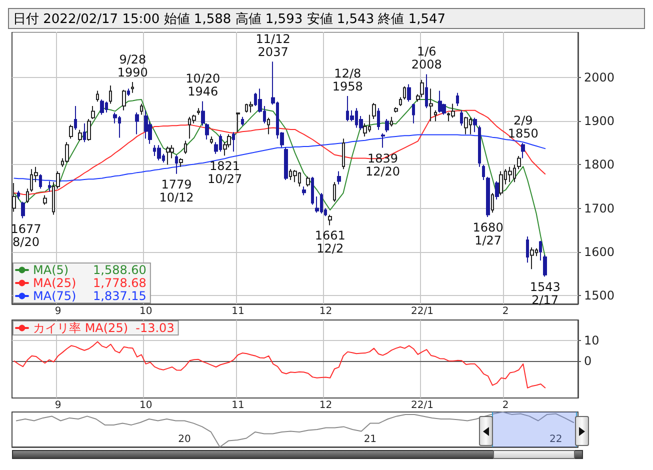  I want to click on legend-label: MA(75), so click(54, 296).